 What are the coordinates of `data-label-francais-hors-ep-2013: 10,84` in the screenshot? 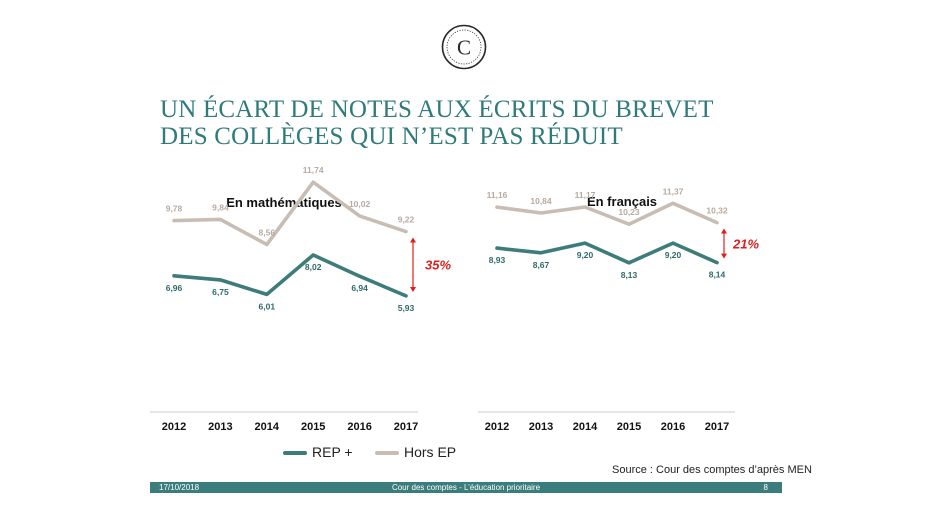 It's located at (541, 201).